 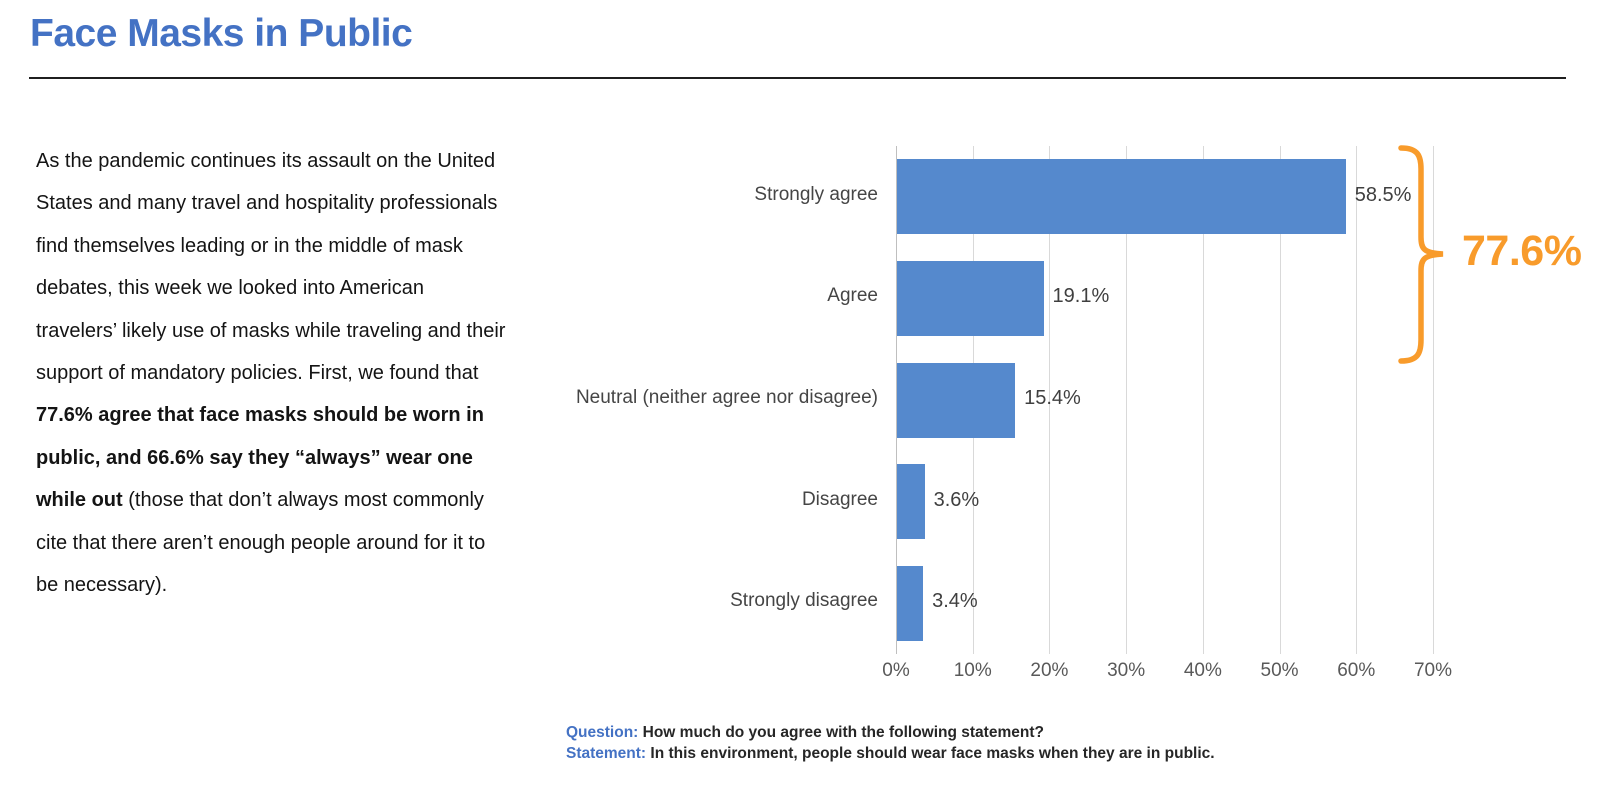 I want to click on title-divider, so click(x=797, y=78).